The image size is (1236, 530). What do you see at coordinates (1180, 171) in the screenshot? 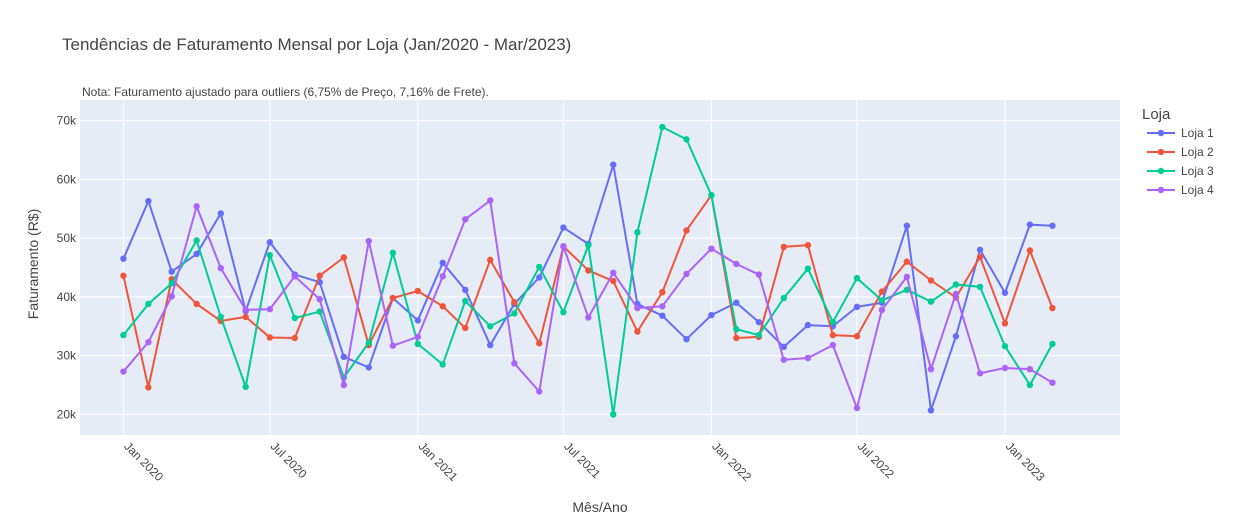
I see `legend-item: Loja 3` at bounding box center [1180, 171].